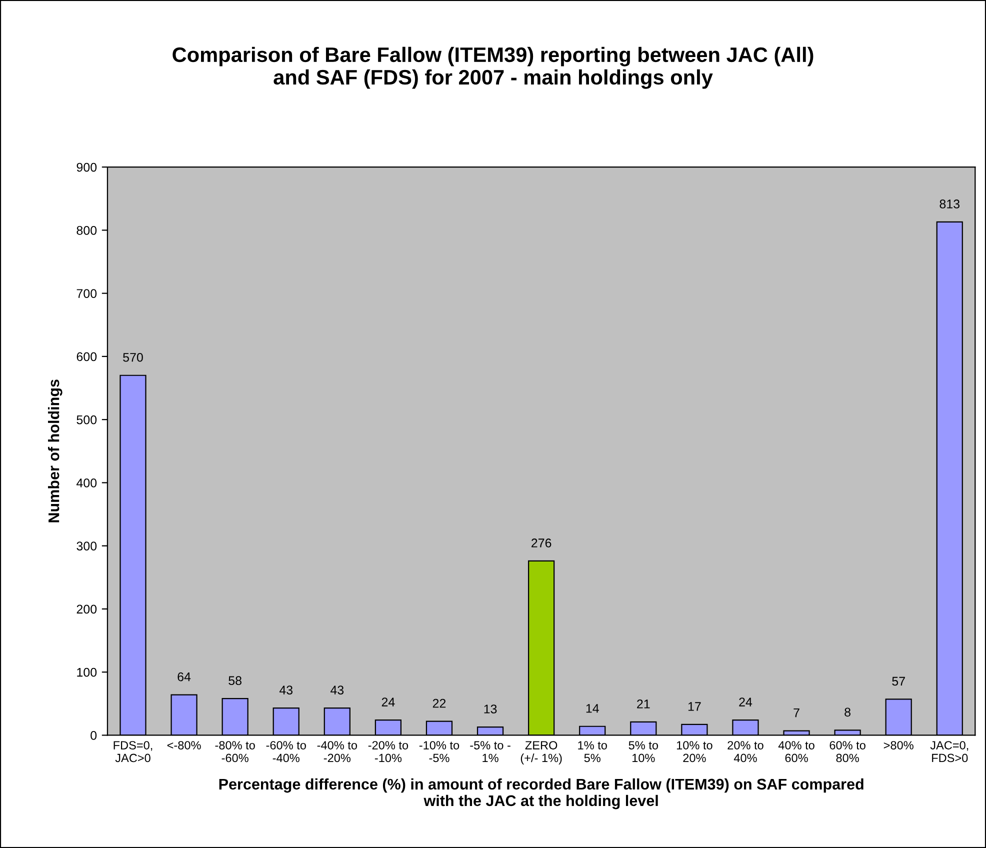  I want to click on x-tick-label: -20% to -10%, so click(388, 751).